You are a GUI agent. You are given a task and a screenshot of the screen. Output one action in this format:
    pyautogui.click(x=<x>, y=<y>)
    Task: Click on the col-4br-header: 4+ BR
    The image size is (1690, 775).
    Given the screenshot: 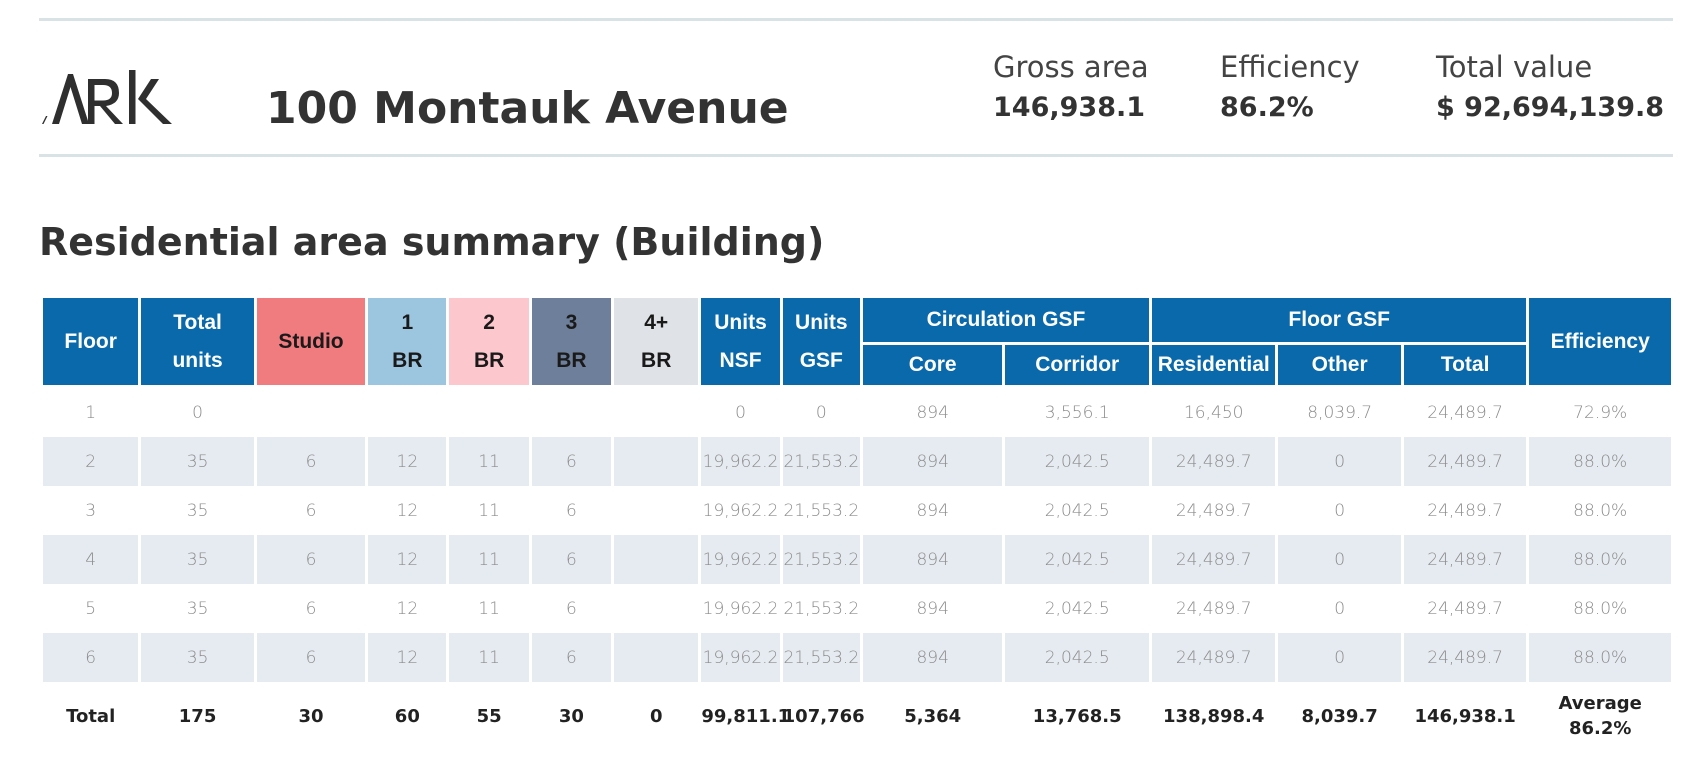 What is the action you would take?
    pyautogui.click(x=656, y=343)
    